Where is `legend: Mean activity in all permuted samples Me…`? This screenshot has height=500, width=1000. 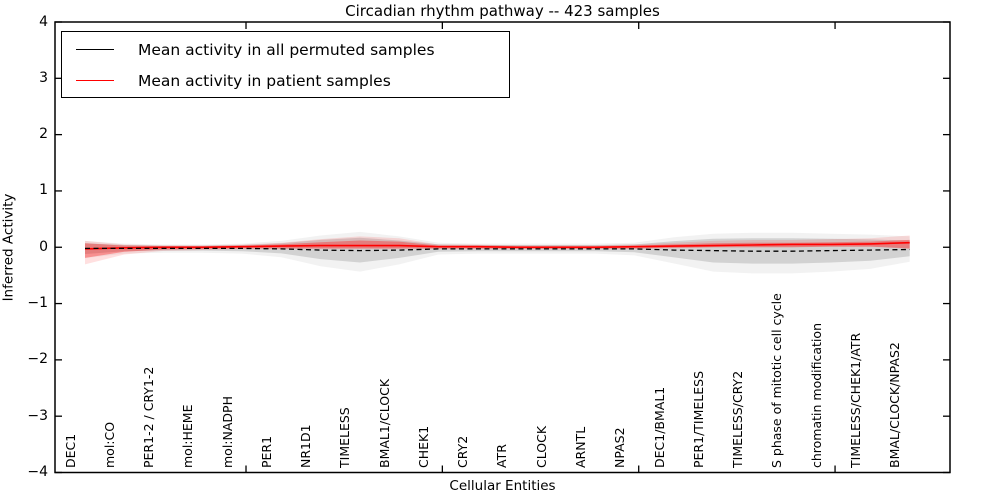
legend: Mean activity in all permuted samples Me… is located at coordinates (285, 64).